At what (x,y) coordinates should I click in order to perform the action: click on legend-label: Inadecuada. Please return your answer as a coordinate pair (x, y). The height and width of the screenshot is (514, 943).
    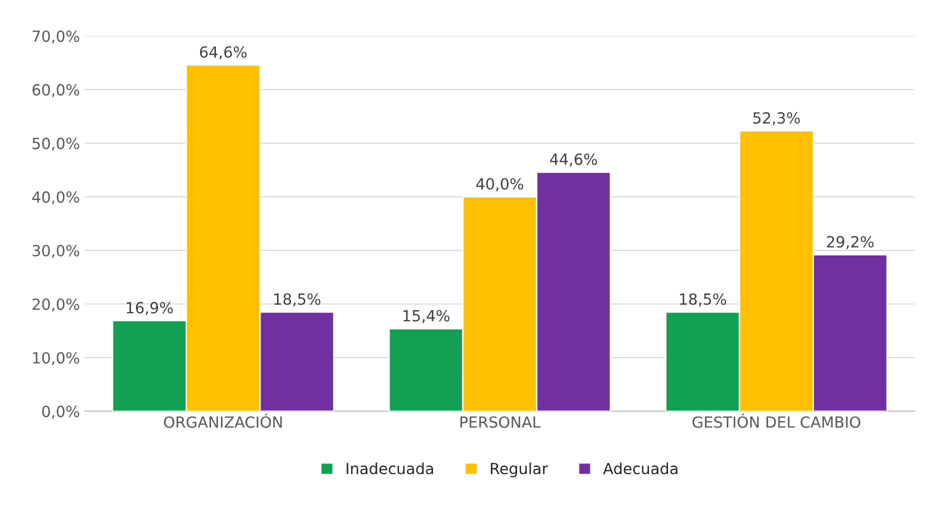
    Looking at the image, I should click on (390, 468).